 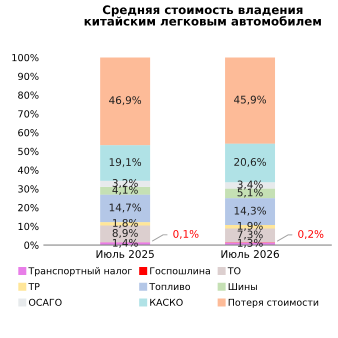 What do you see at coordinates (250, 211) in the screenshot?
I see `data-label: 14,3%` at bounding box center [250, 211].